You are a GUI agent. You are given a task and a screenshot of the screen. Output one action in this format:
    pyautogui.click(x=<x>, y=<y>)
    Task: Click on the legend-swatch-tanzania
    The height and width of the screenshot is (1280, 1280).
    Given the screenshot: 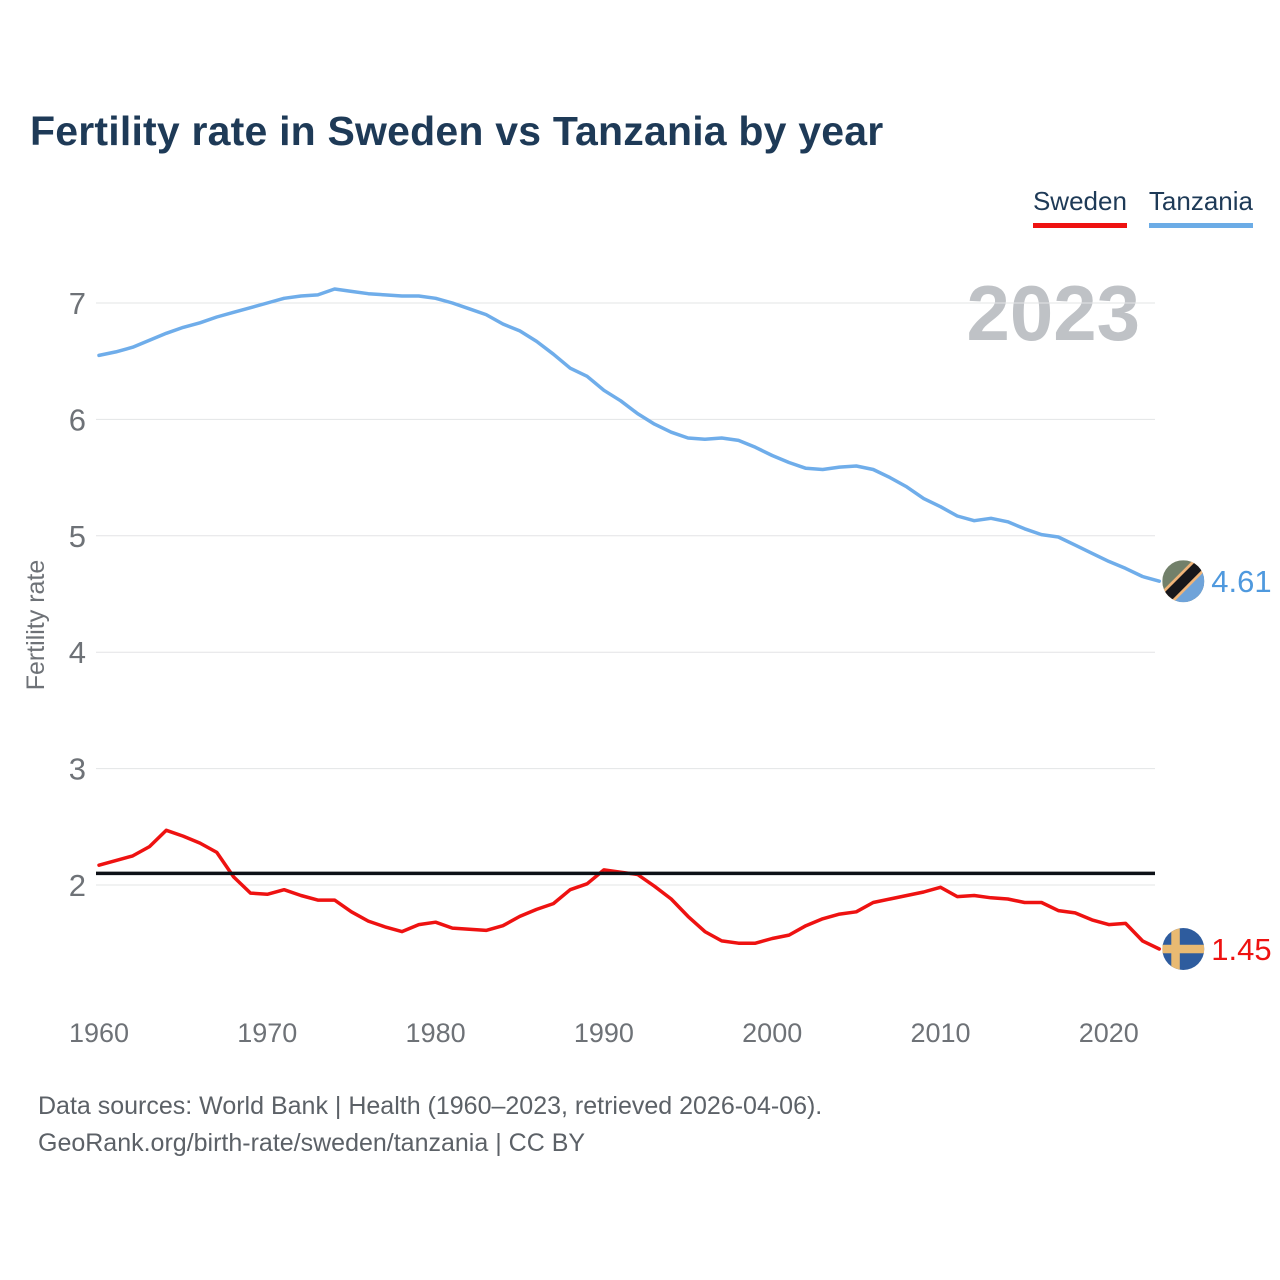 What is the action you would take?
    pyautogui.click(x=1200, y=225)
    